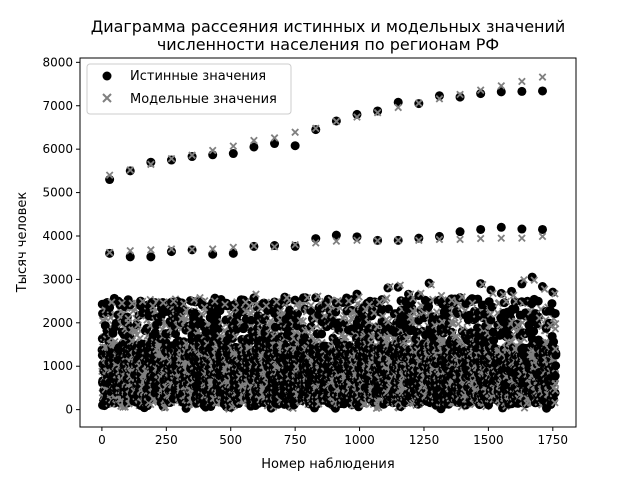 The image size is (640, 480). Describe the element at coordinates (230, 440) in the screenshot. I see `x-tick-label: 500` at that location.